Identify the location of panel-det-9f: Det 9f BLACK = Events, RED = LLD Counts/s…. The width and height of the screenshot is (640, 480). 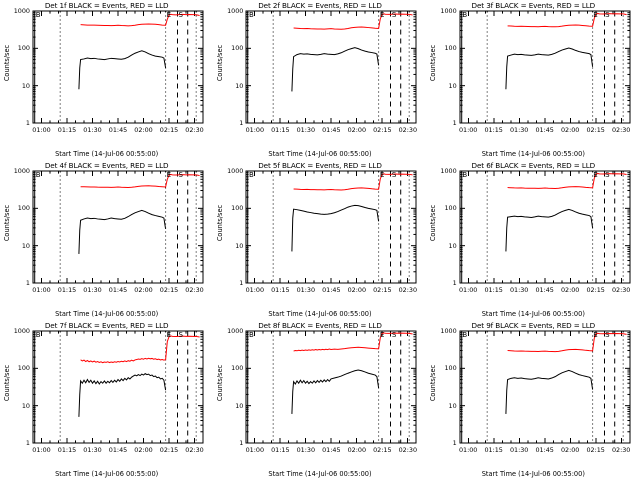
(533, 400).